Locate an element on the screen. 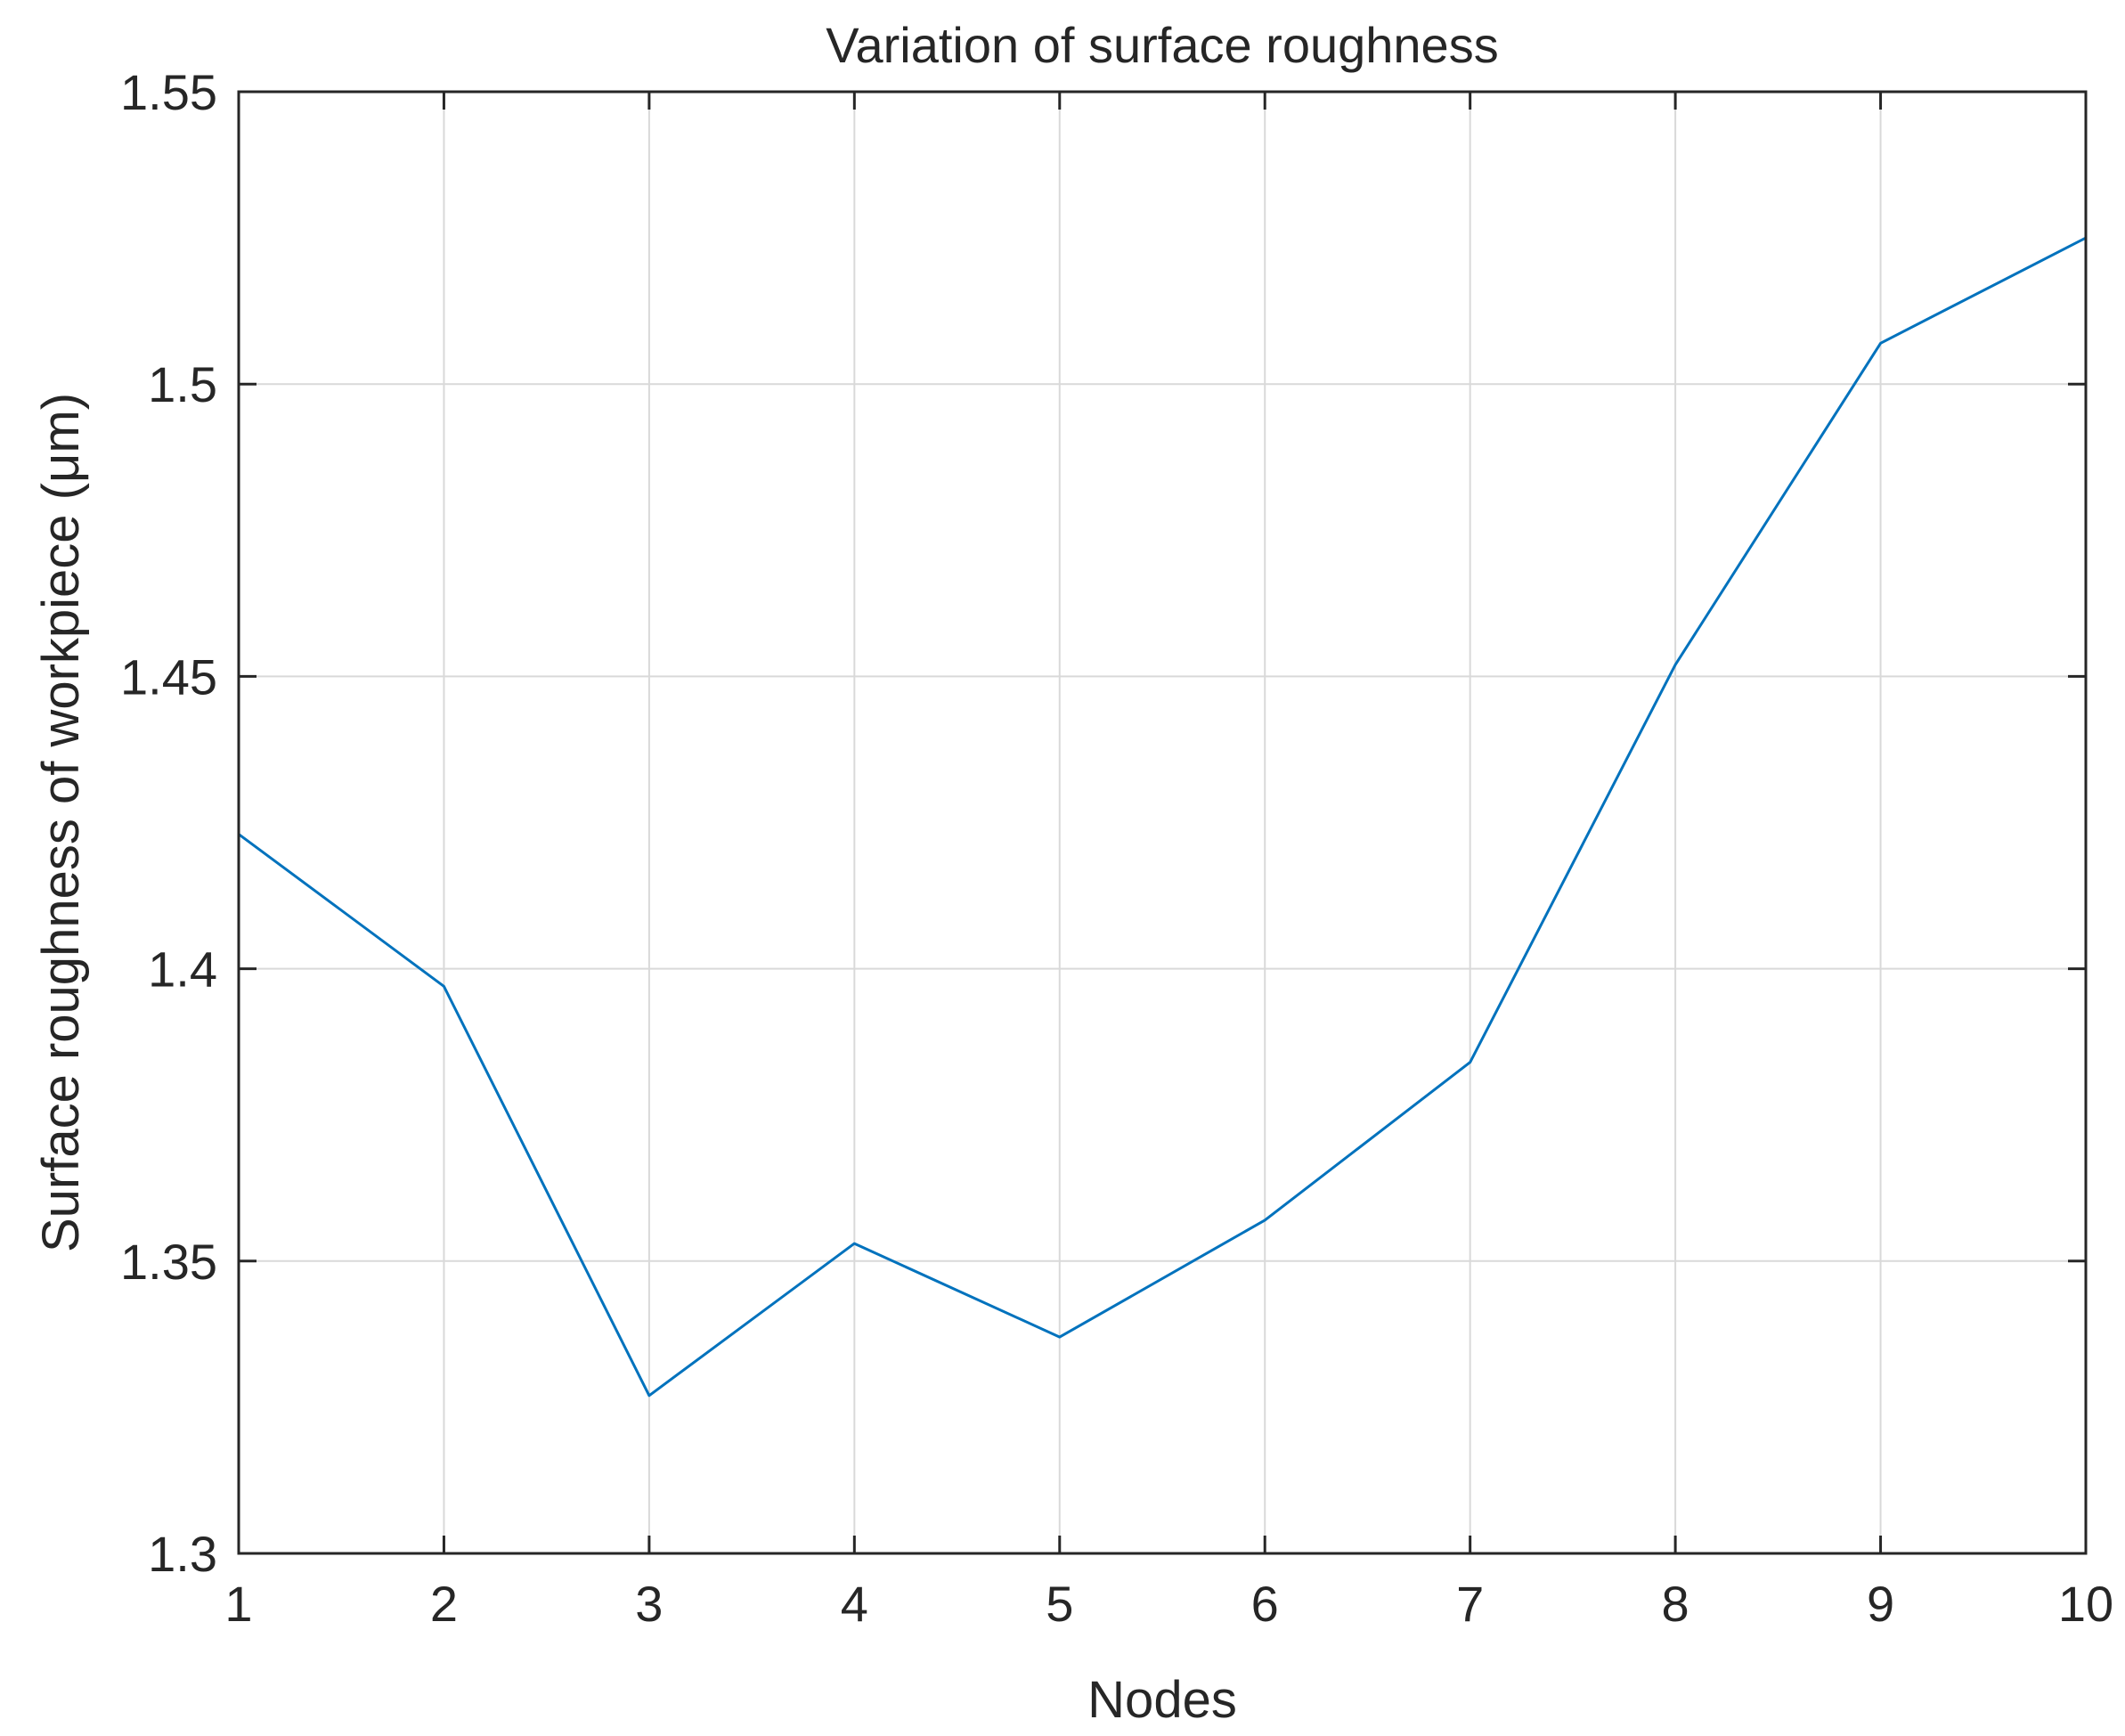  x-tick-label: 9 is located at coordinates (1881, 1604).